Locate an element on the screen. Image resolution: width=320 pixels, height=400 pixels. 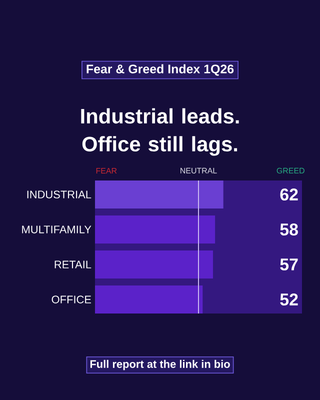
y-tick-label: OFFICE is located at coordinates (72, 300).